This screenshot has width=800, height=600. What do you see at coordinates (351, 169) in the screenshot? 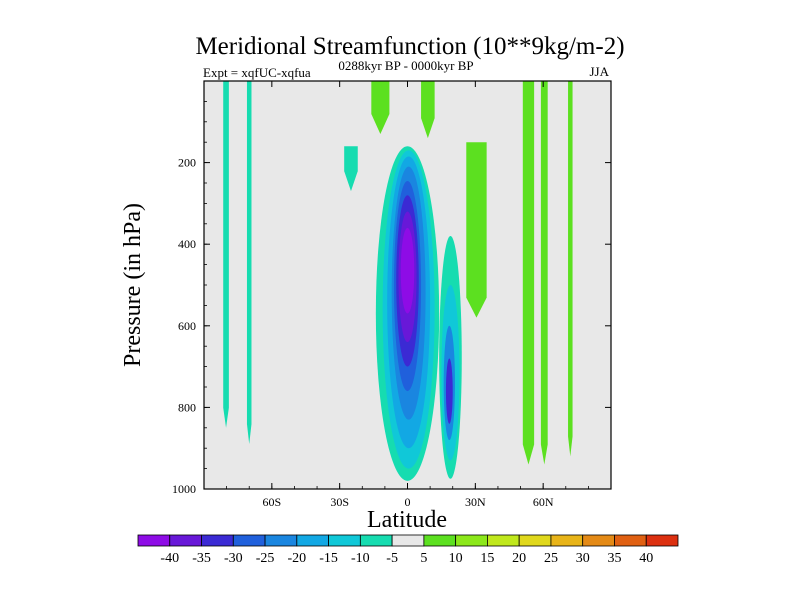
I see `strip-20s` at bounding box center [351, 169].